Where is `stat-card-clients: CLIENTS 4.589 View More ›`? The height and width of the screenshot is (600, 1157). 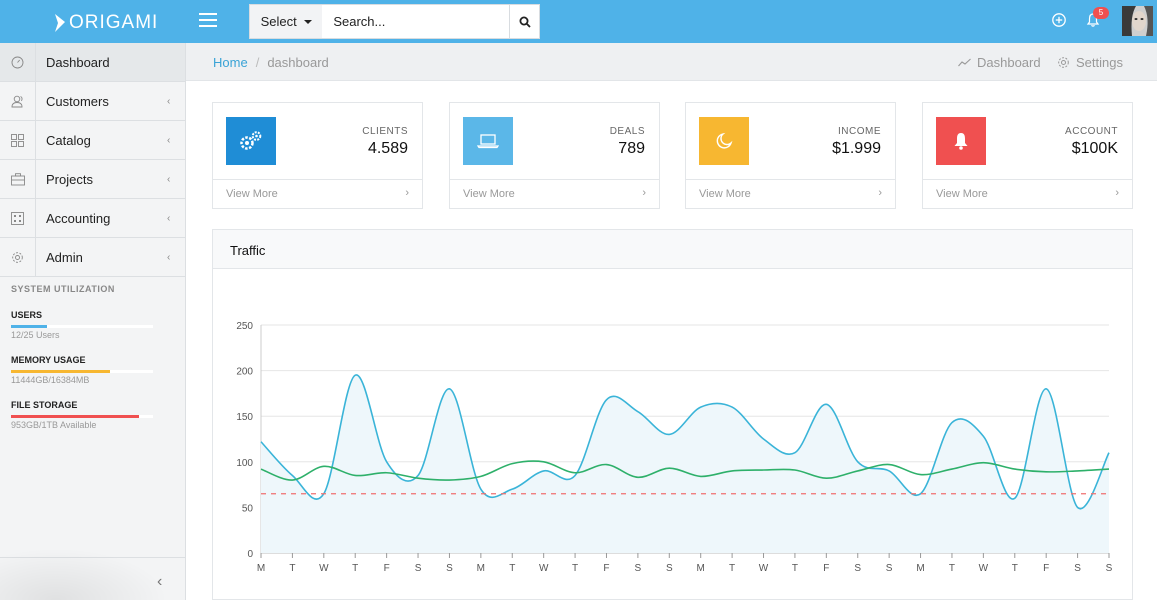
stat-card-clients: CLIENTS 4.589 View More › is located at coordinates (317, 155).